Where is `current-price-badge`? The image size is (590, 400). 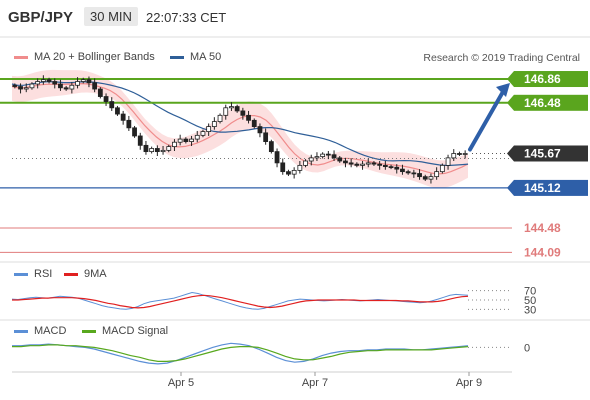 current-price-badge is located at coordinates (551, 153).